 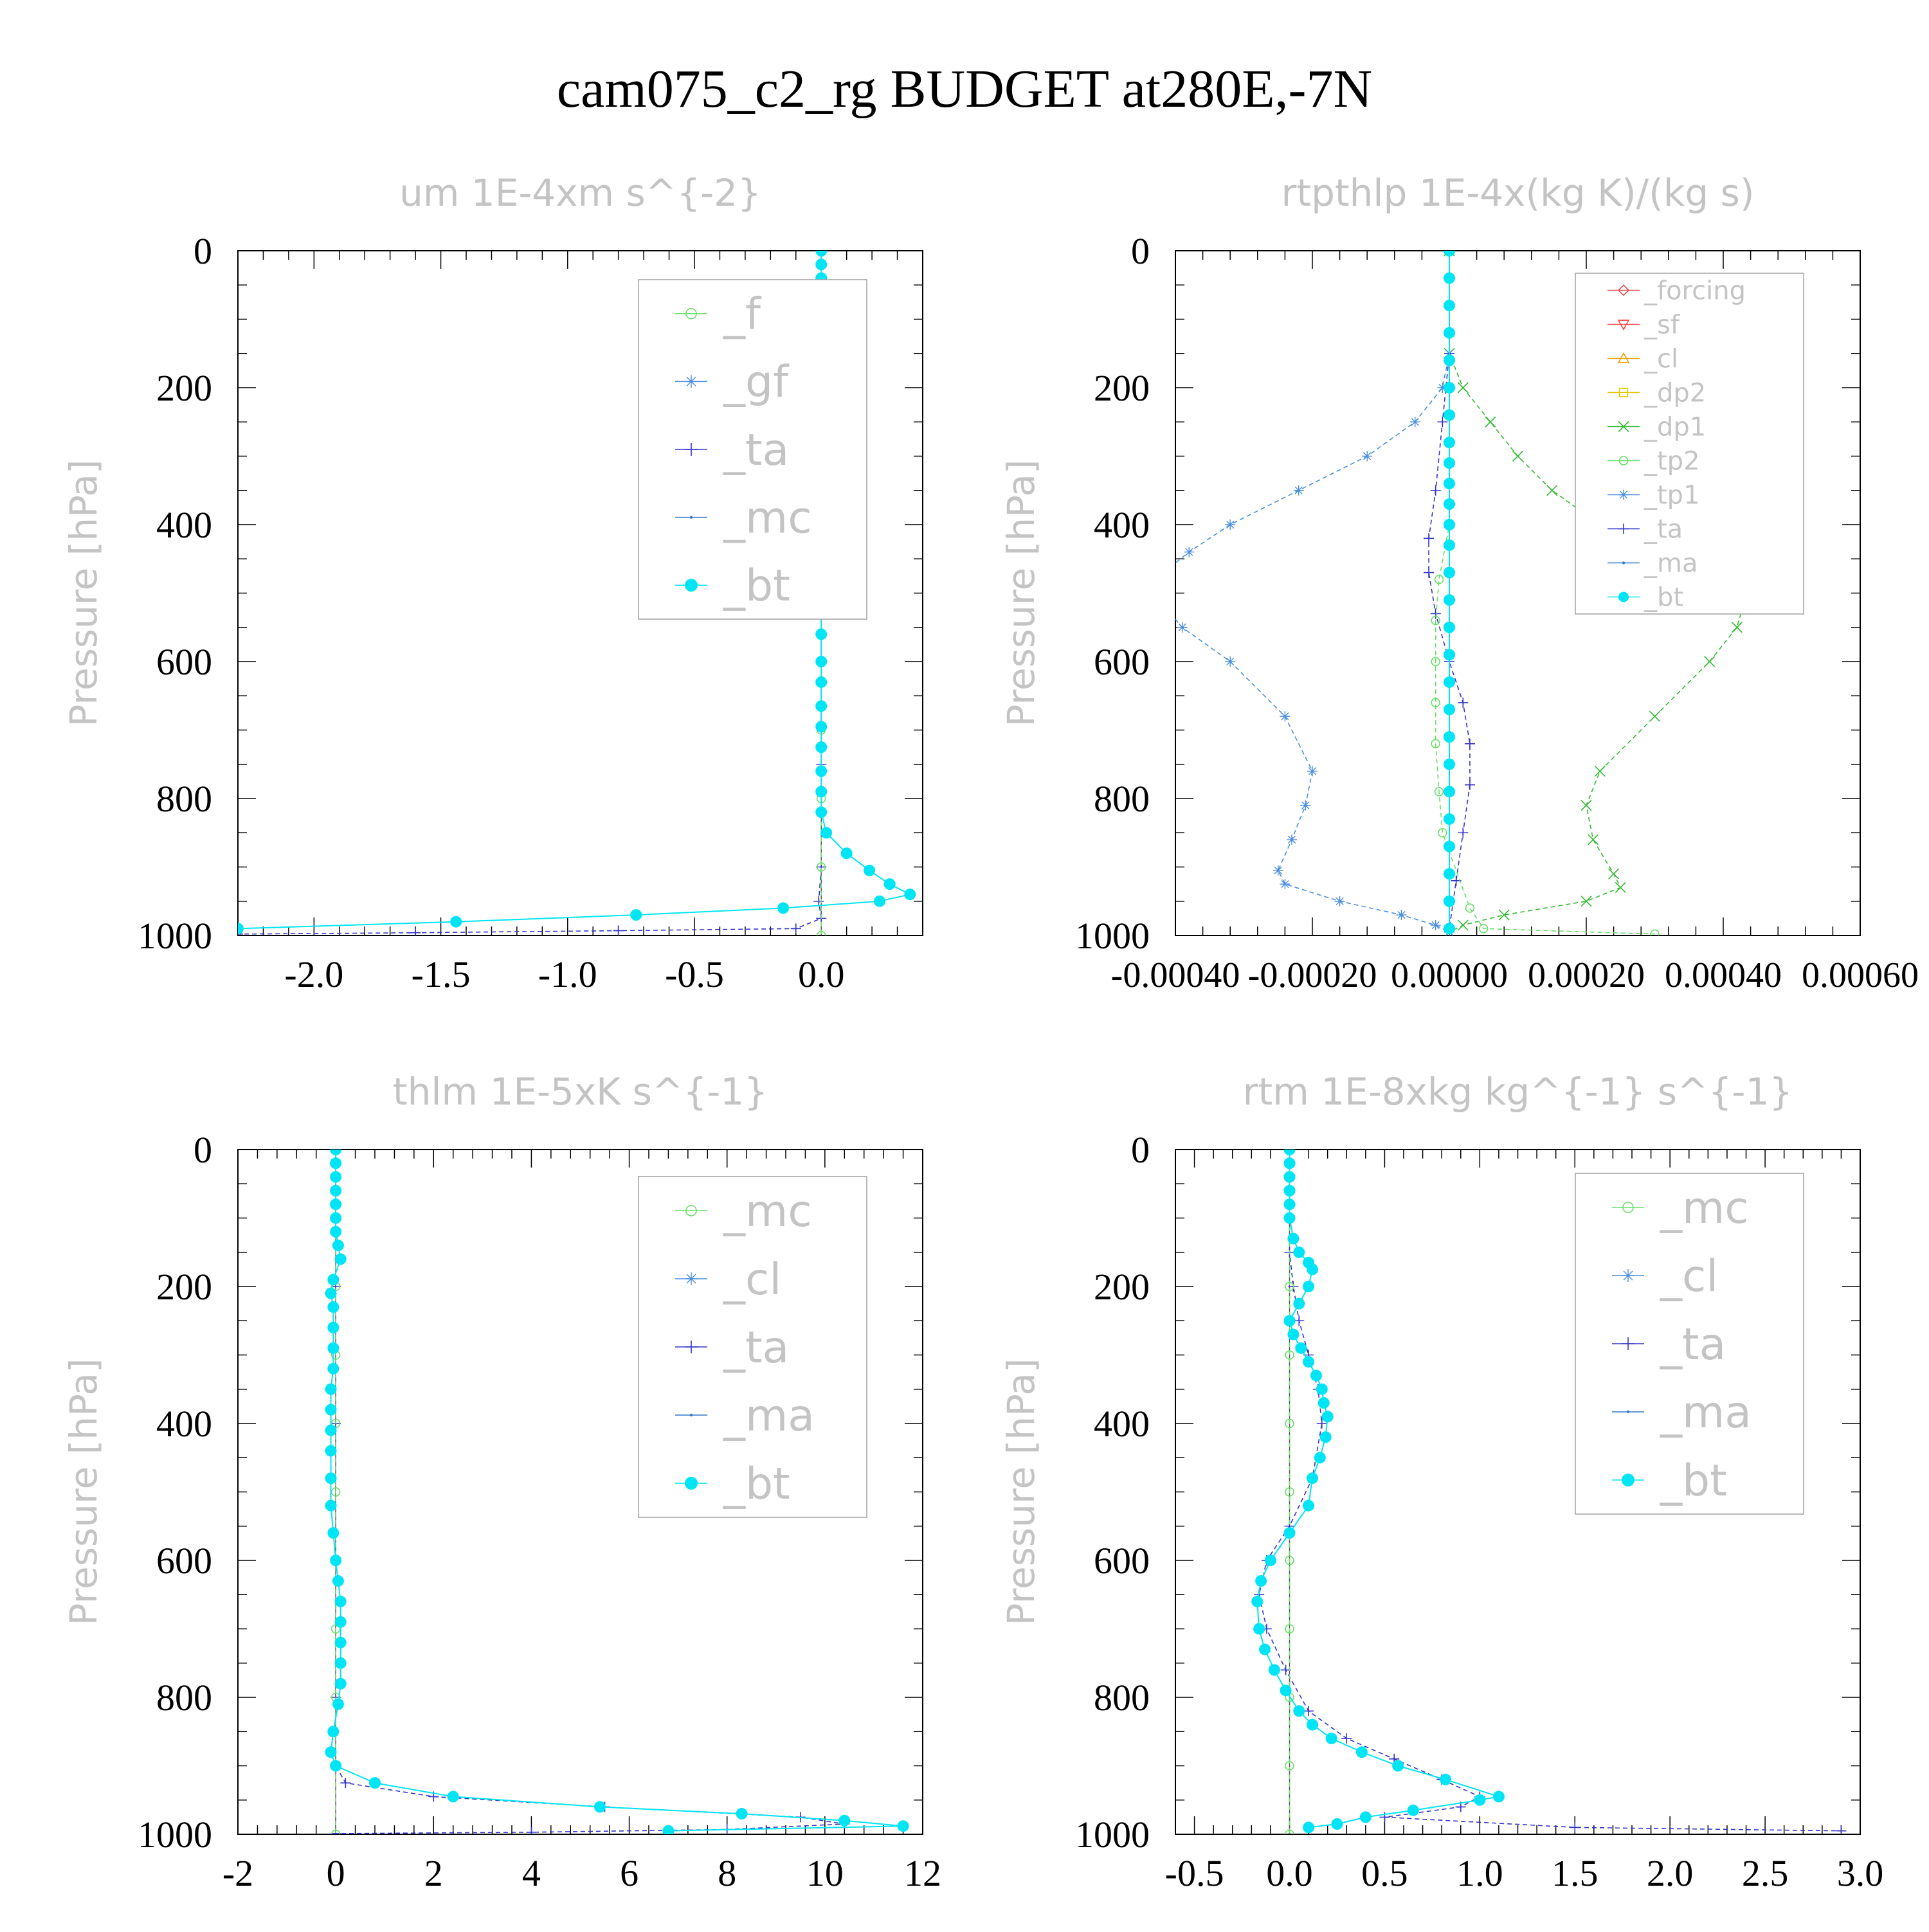 What do you see at coordinates (1671, 564) in the screenshot?
I see `legend-label: _ma` at bounding box center [1671, 564].